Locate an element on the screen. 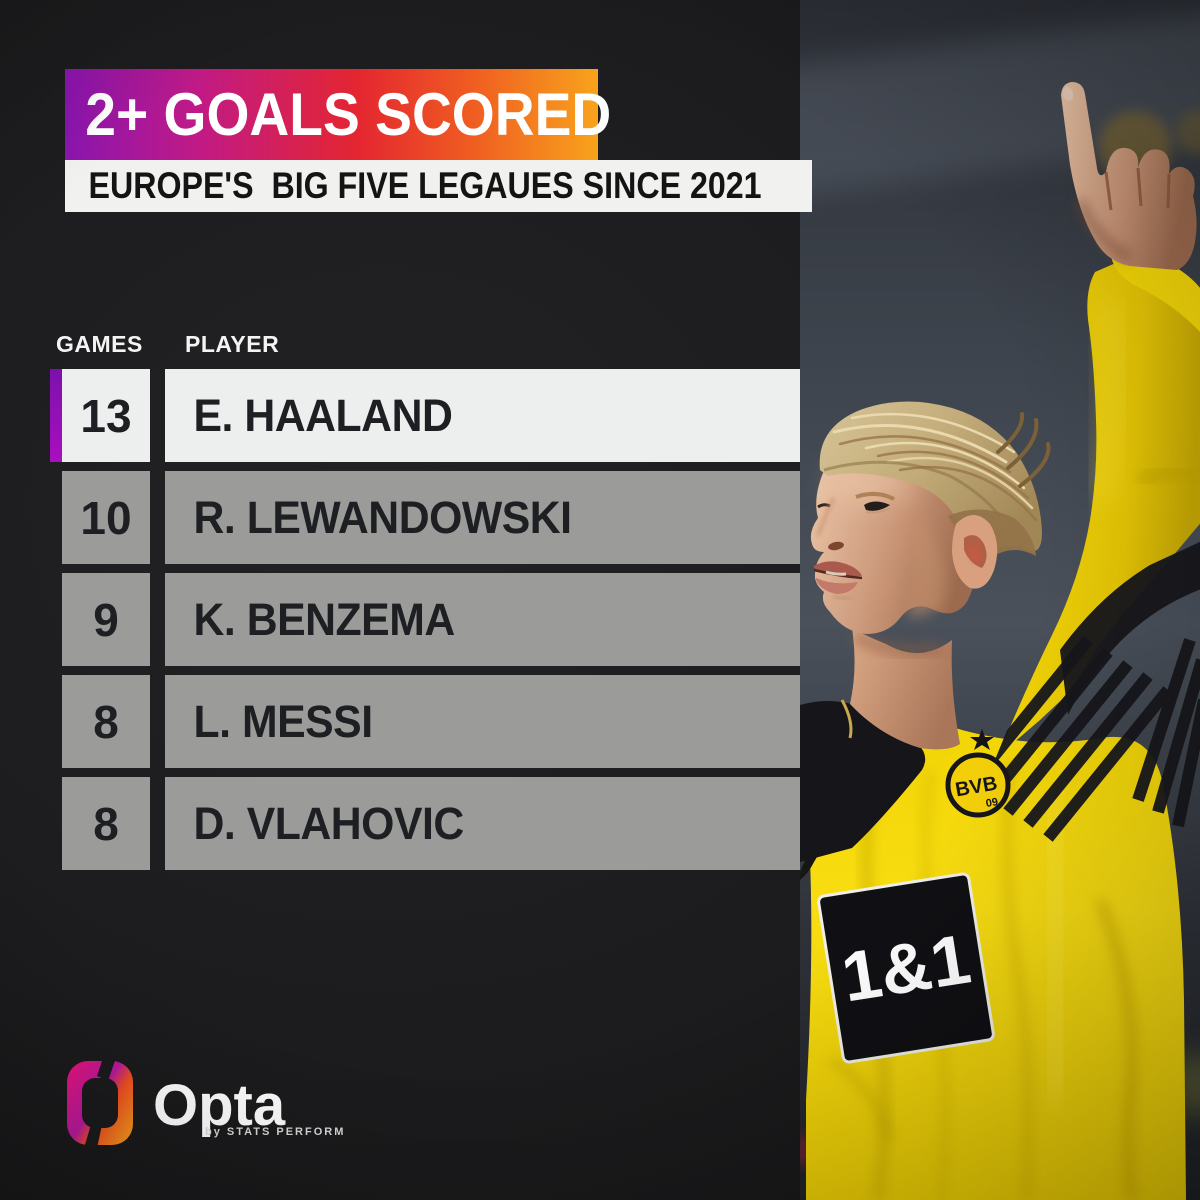 Image resolution: width=1200 pixels, height=1200 pixels. title-banner: 2+ GOALS SCORED is located at coordinates (338, 114).